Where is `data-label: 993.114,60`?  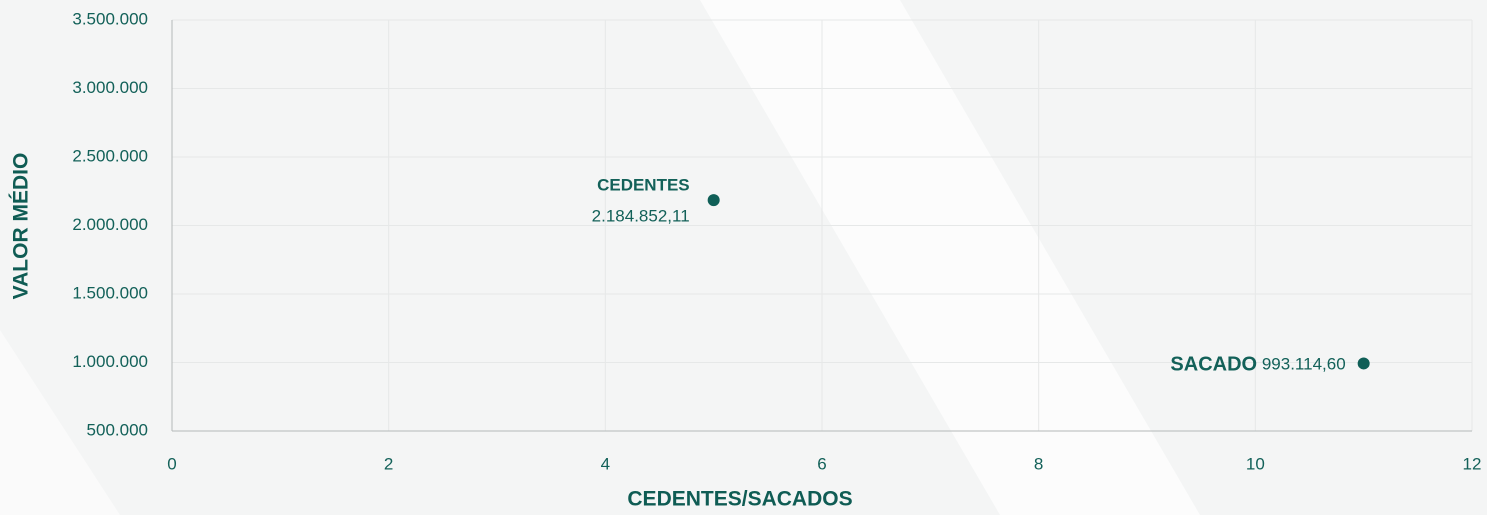 data-label: 993.114,60 is located at coordinates (1304, 364).